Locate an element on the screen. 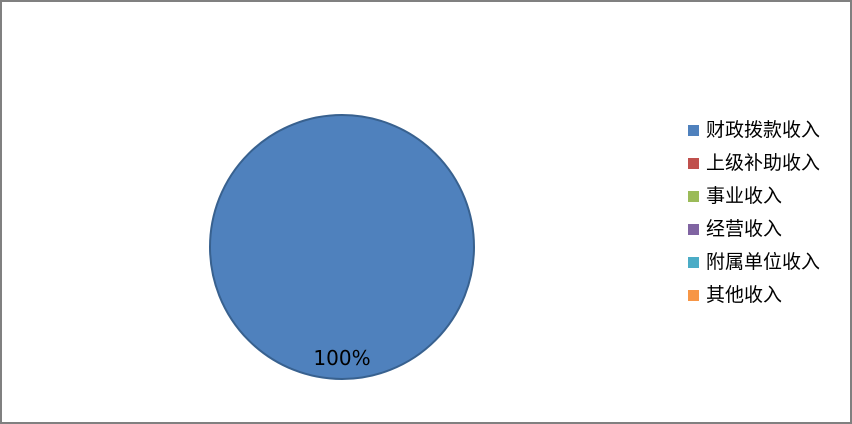  legend-label: 事业收入 is located at coordinates (744, 196).